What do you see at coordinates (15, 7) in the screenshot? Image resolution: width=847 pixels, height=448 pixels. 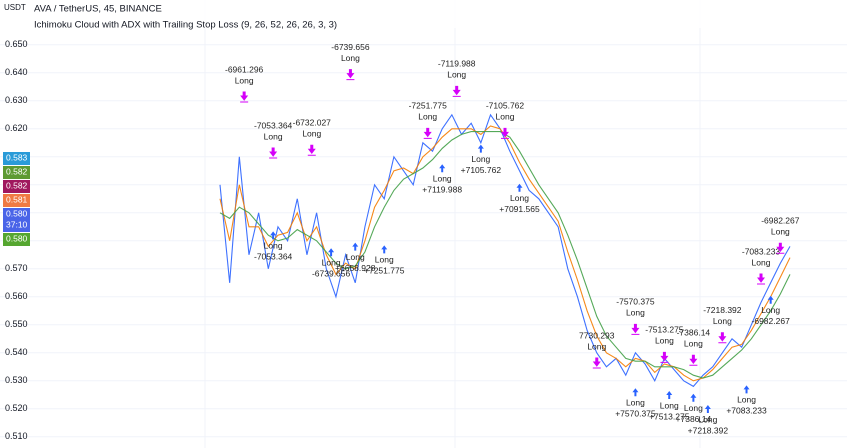 I see `currency: USDT` at bounding box center [15, 7].